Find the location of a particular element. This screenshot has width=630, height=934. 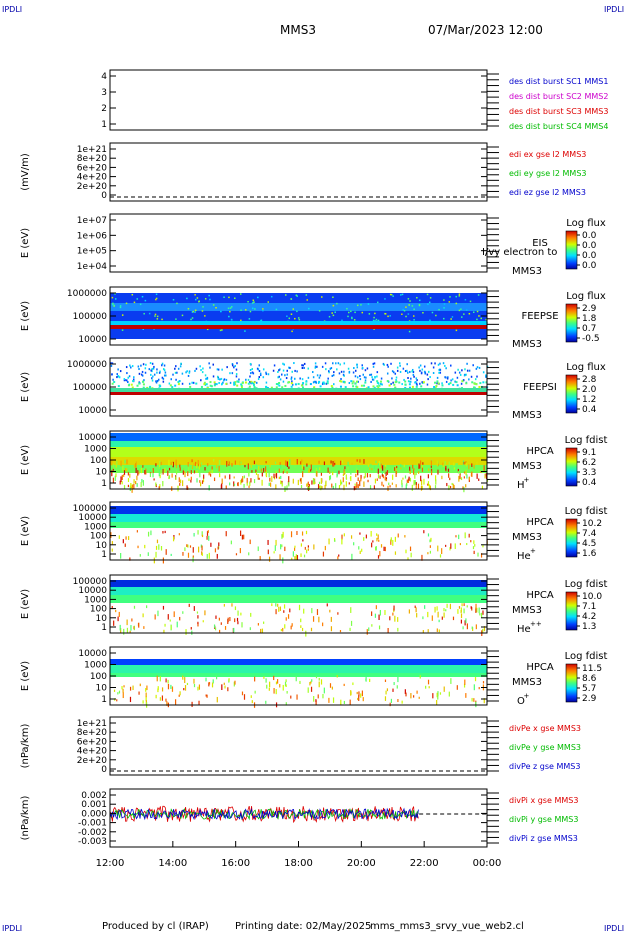

y-tick-label: 10000 is located at coordinates (92, 654).